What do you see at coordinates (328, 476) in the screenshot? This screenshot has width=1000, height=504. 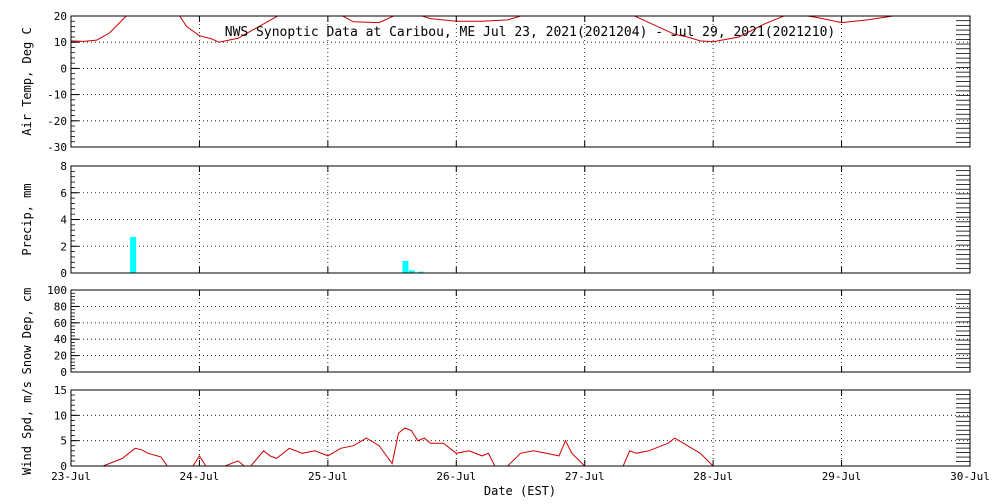 I see `x-tick-label: 25-Jul` at bounding box center [328, 476].